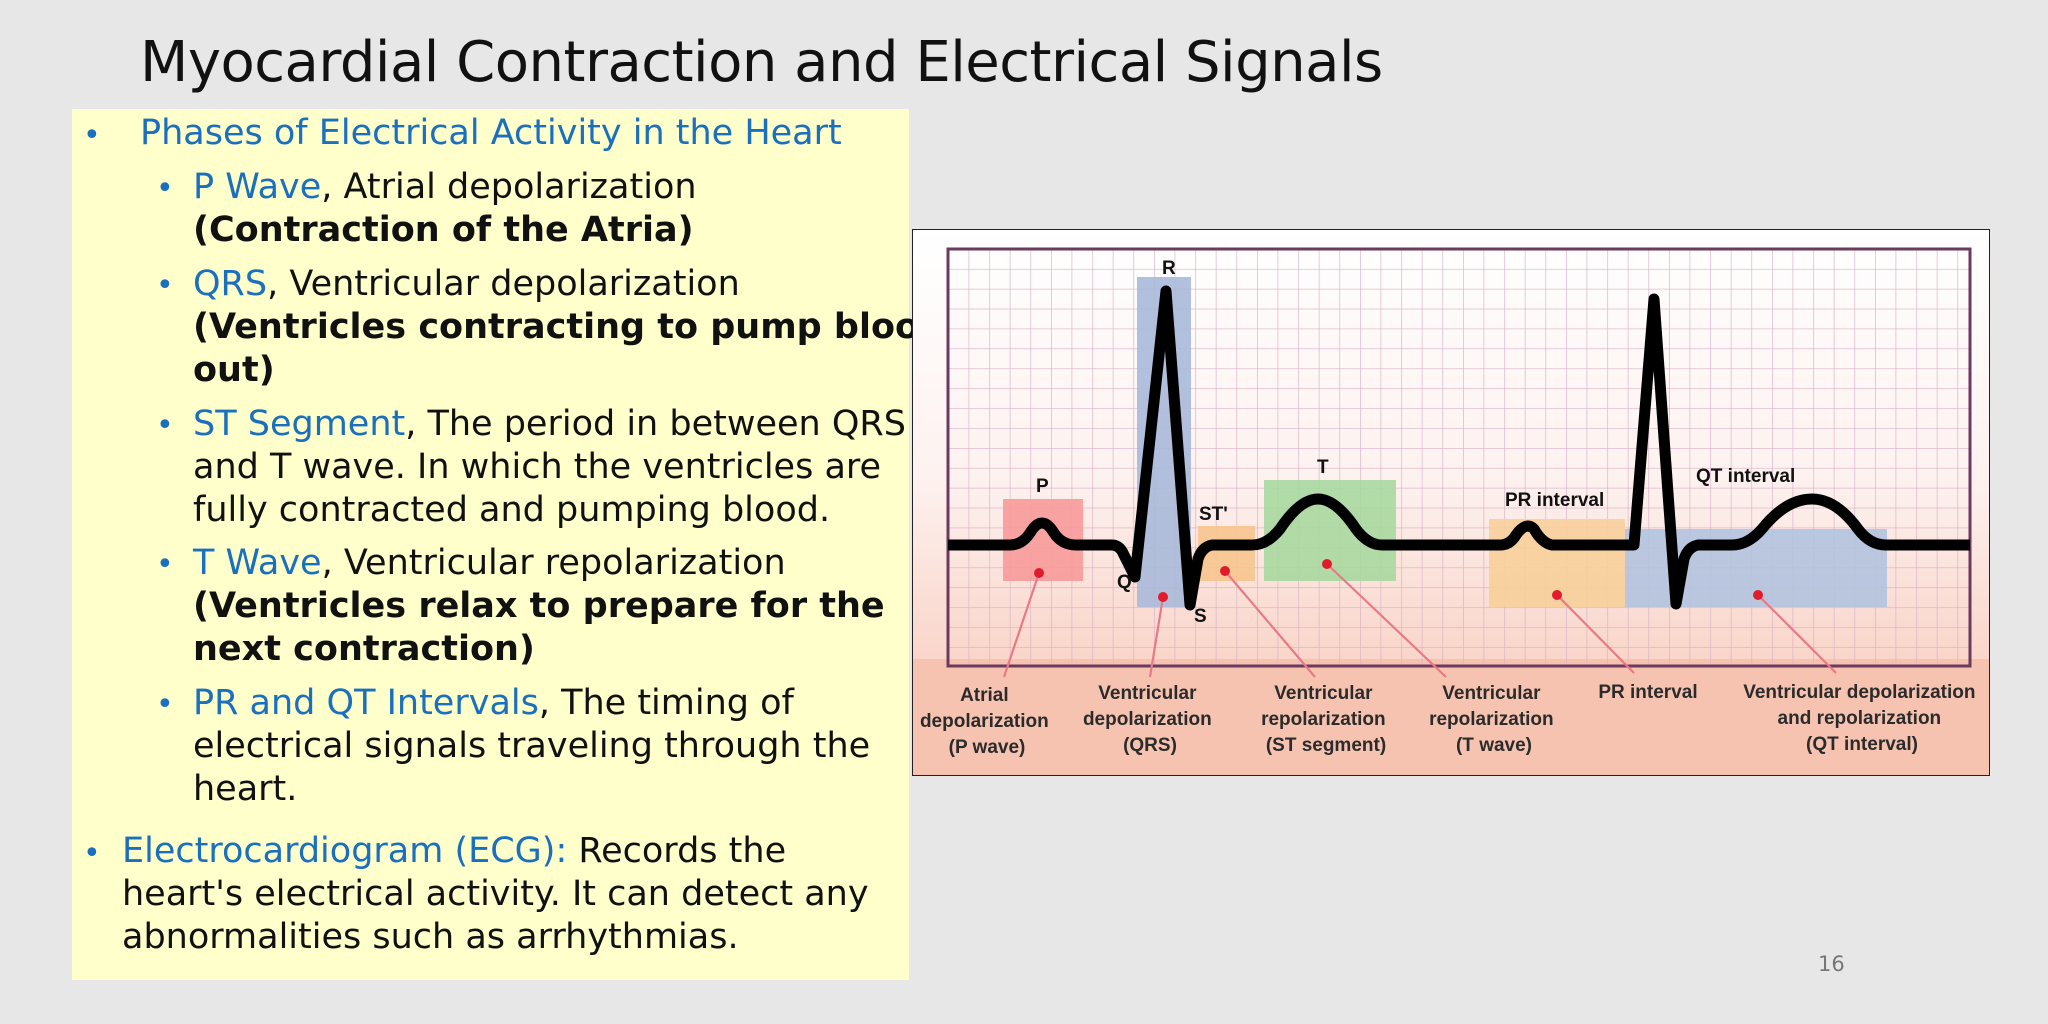 The width and height of the screenshot is (2048, 1024). Describe the element at coordinates (1595, 634) in the screenshot. I see `pointer-line-pr` at that location.